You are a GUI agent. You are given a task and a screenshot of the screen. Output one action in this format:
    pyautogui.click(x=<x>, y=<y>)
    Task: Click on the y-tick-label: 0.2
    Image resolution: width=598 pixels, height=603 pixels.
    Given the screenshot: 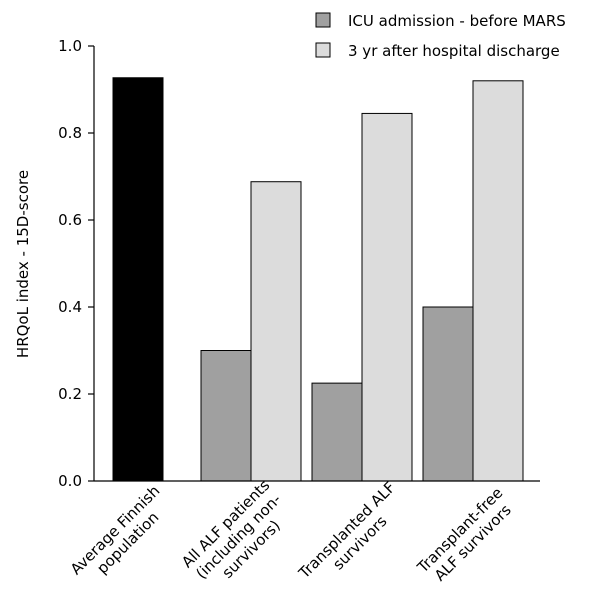 What is the action you would take?
    pyautogui.click(x=70, y=394)
    